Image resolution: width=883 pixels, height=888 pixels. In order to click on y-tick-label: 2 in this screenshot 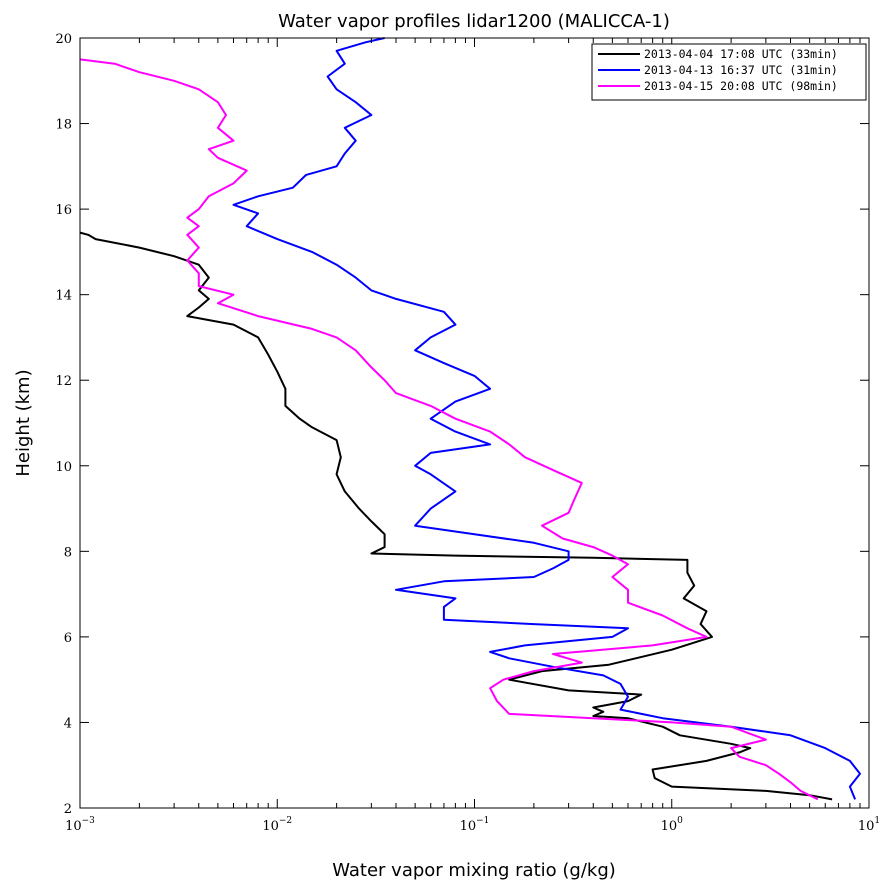, I will do `click(68, 809)`.